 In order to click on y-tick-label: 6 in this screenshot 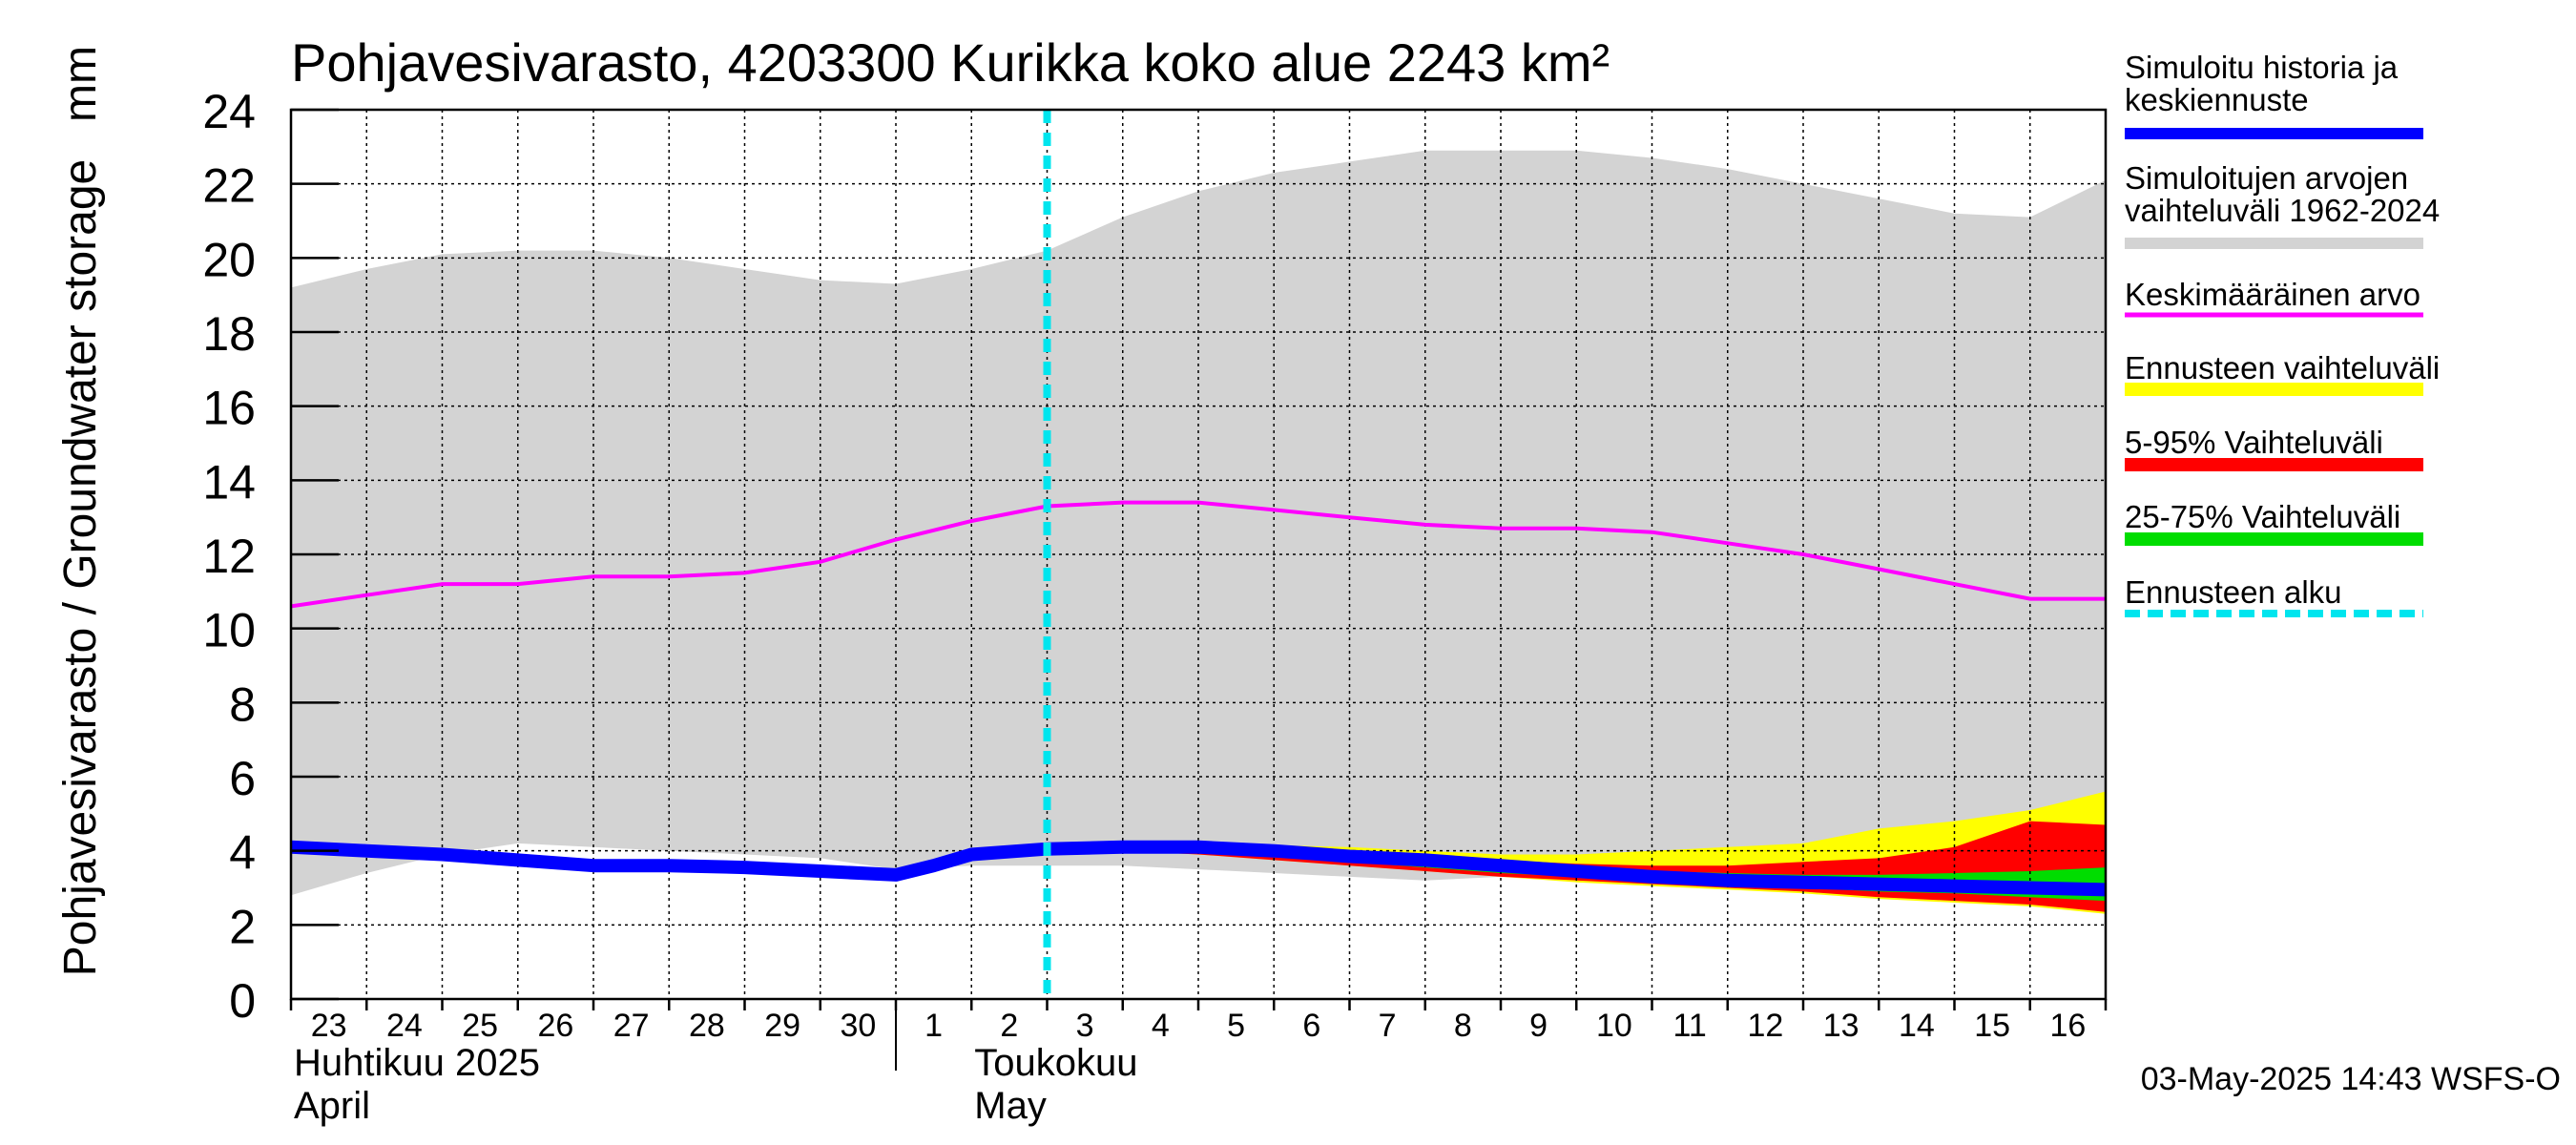, I will do `click(242, 778)`.